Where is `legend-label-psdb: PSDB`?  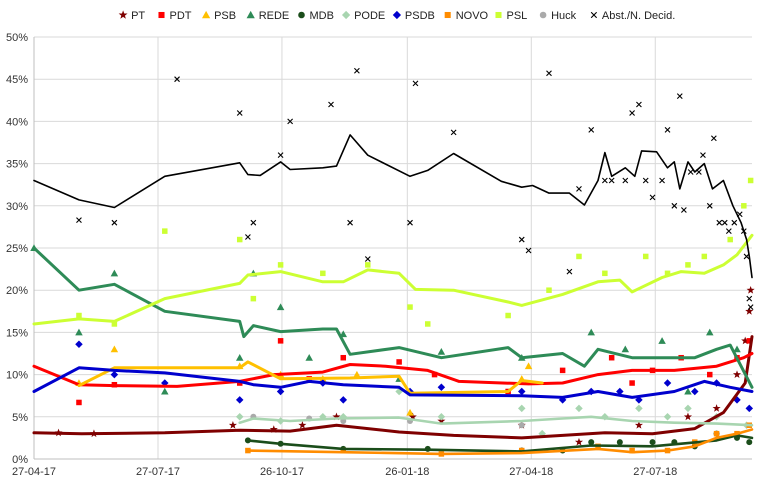
legend-label-psdb: PSDB is located at coordinates (420, 16).